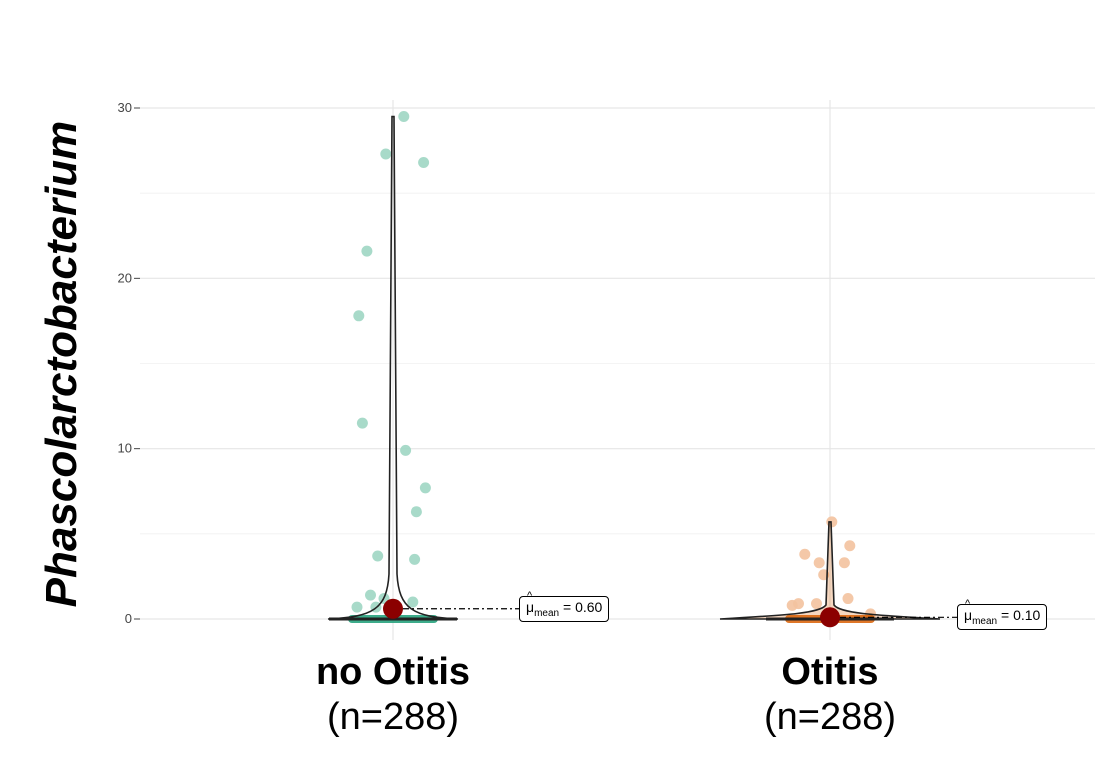  I want to click on y-axis-label: Phascolarctobacterium, so click(61, 364).